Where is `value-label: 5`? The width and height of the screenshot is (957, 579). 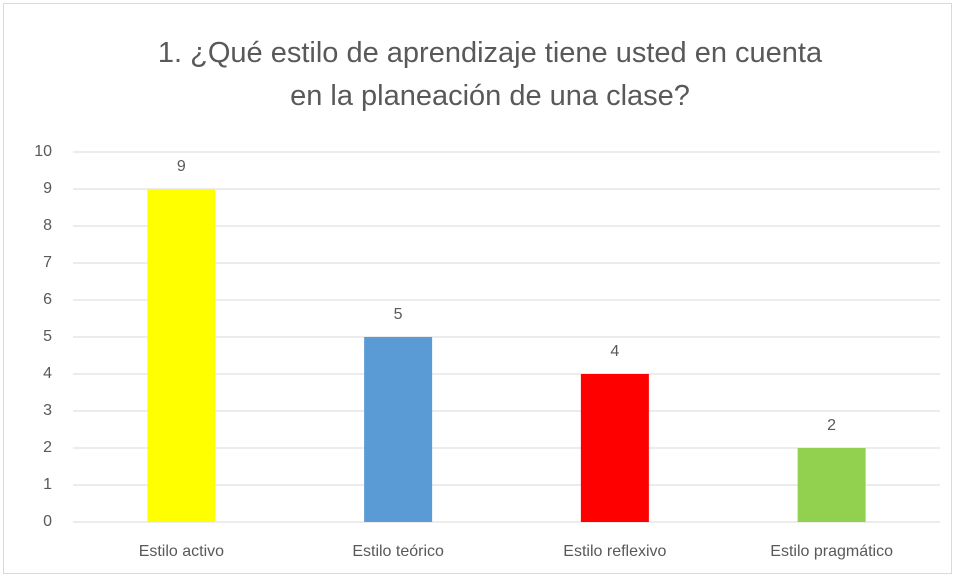
value-label: 5 is located at coordinates (398, 314).